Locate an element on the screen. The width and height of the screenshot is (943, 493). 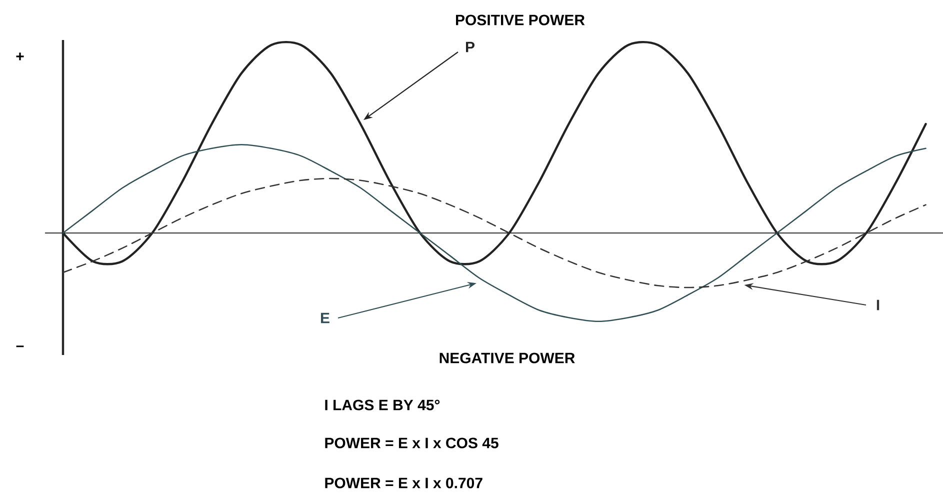
text: POWER = E x I x 0.707 is located at coordinates (403, 483).